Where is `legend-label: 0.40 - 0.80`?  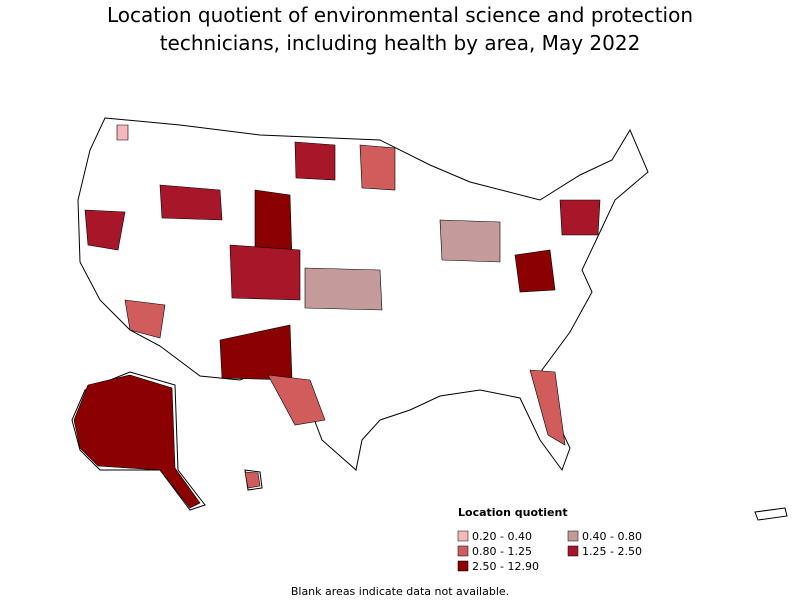 legend-label: 0.40 - 0.80 is located at coordinates (612, 536).